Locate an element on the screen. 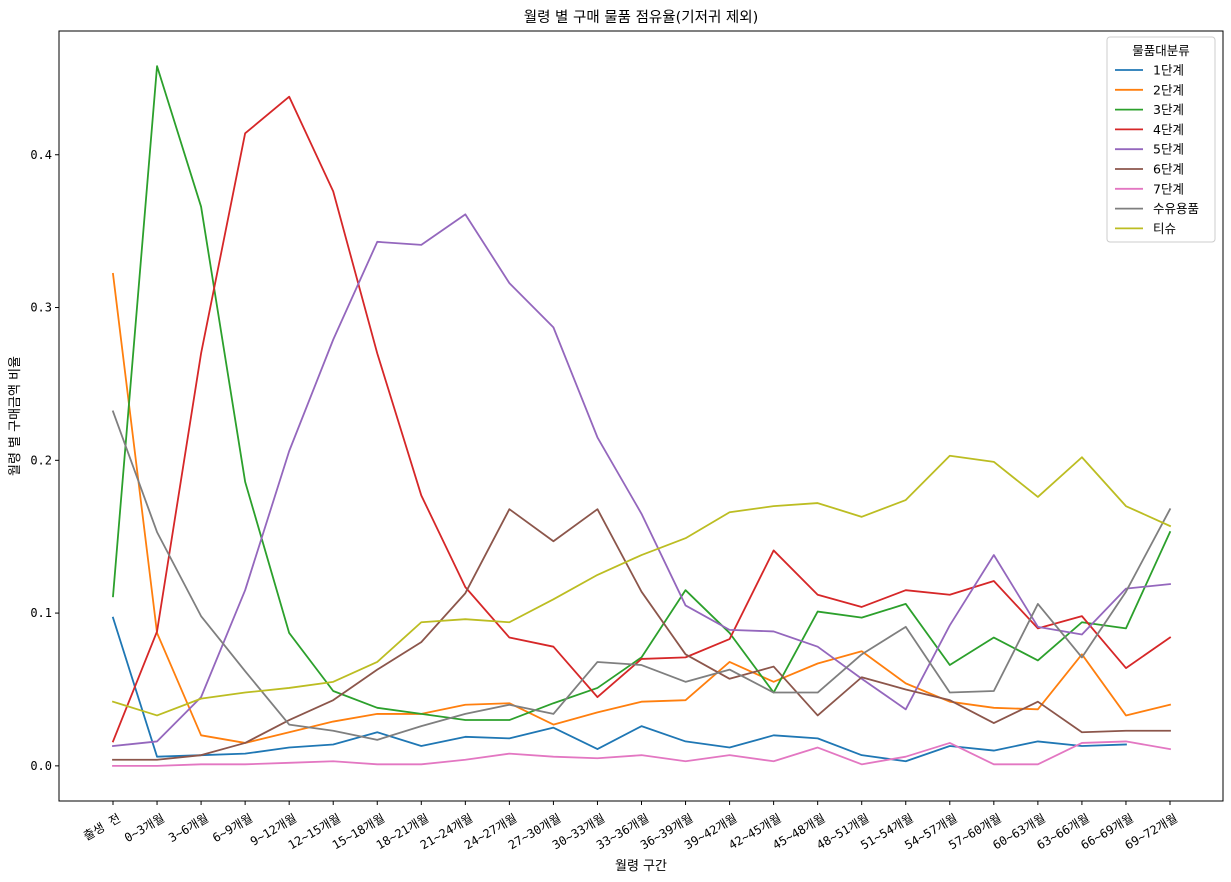 The width and height of the screenshot is (1231, 882). legend-label: 2단계 is located at coordinates (1168, 89).